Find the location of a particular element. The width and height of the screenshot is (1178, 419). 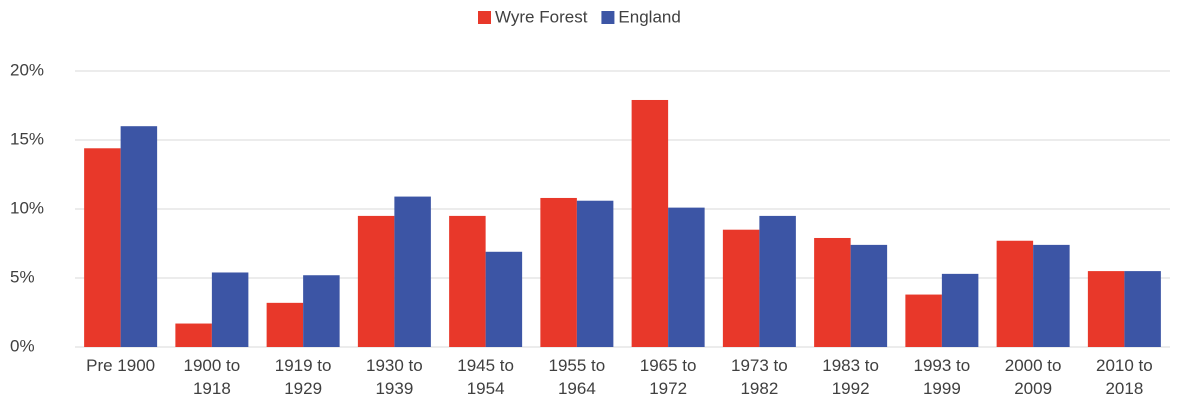

x-tick-label: 1900 to 1918 is located at coordinates (212, 377).